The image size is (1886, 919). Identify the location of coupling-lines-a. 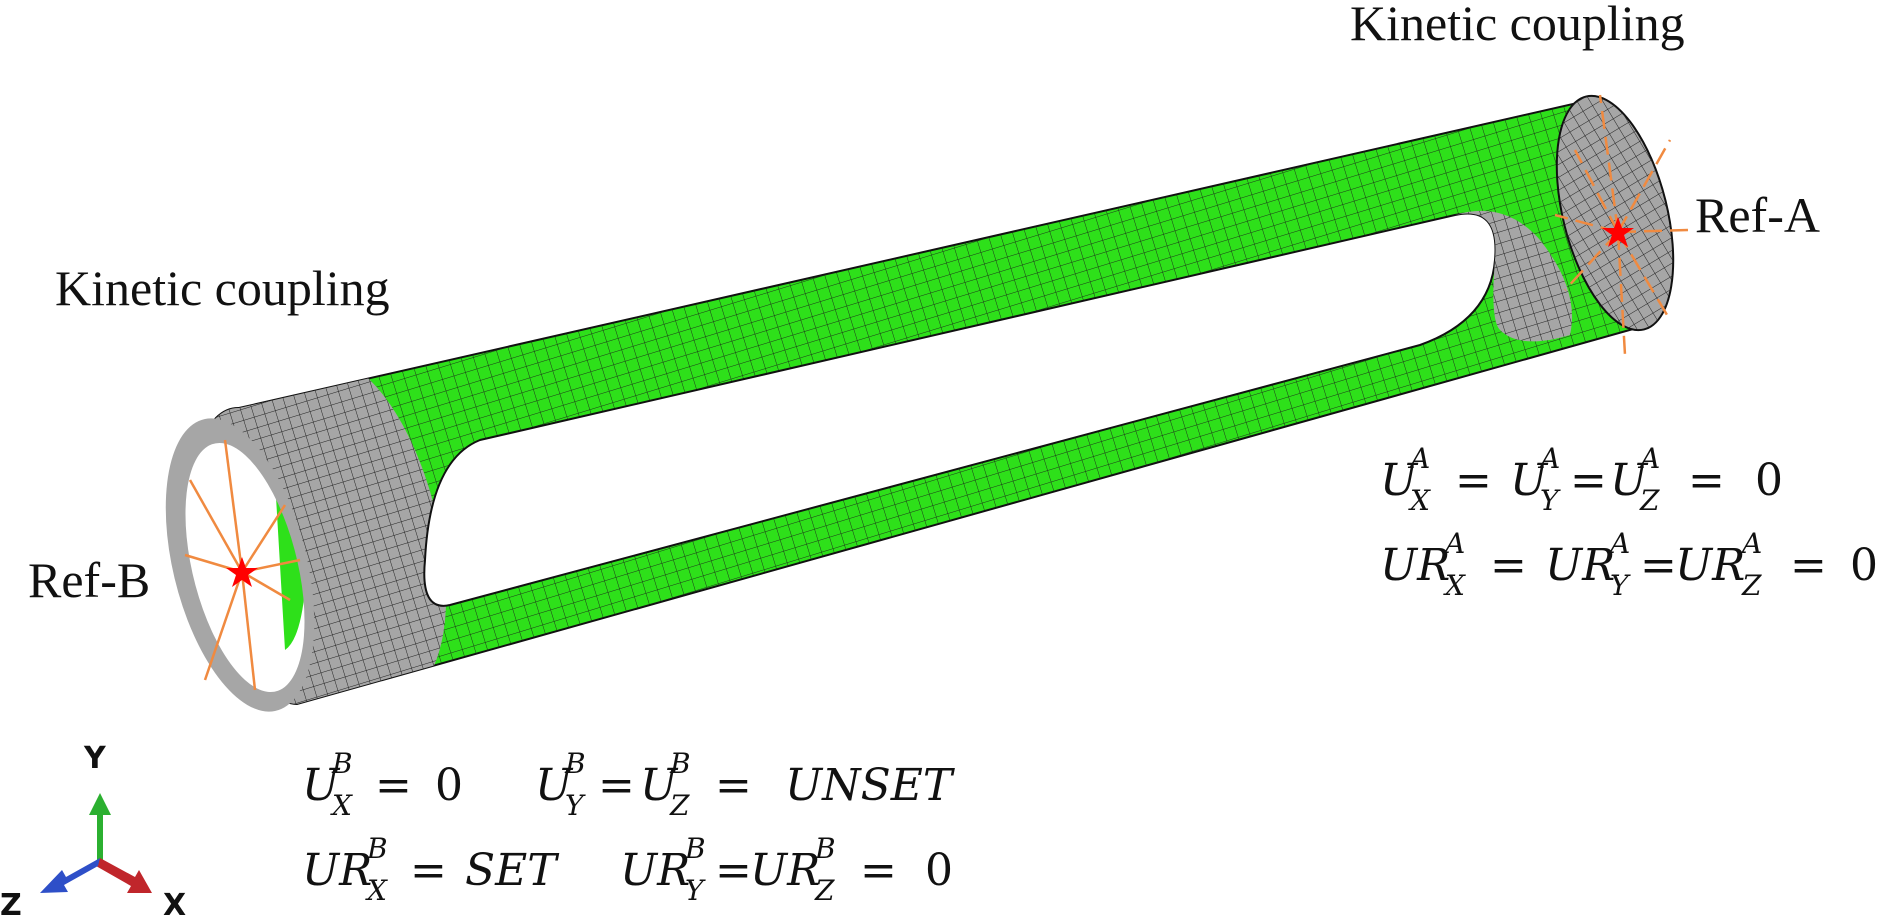
(1622, 225).